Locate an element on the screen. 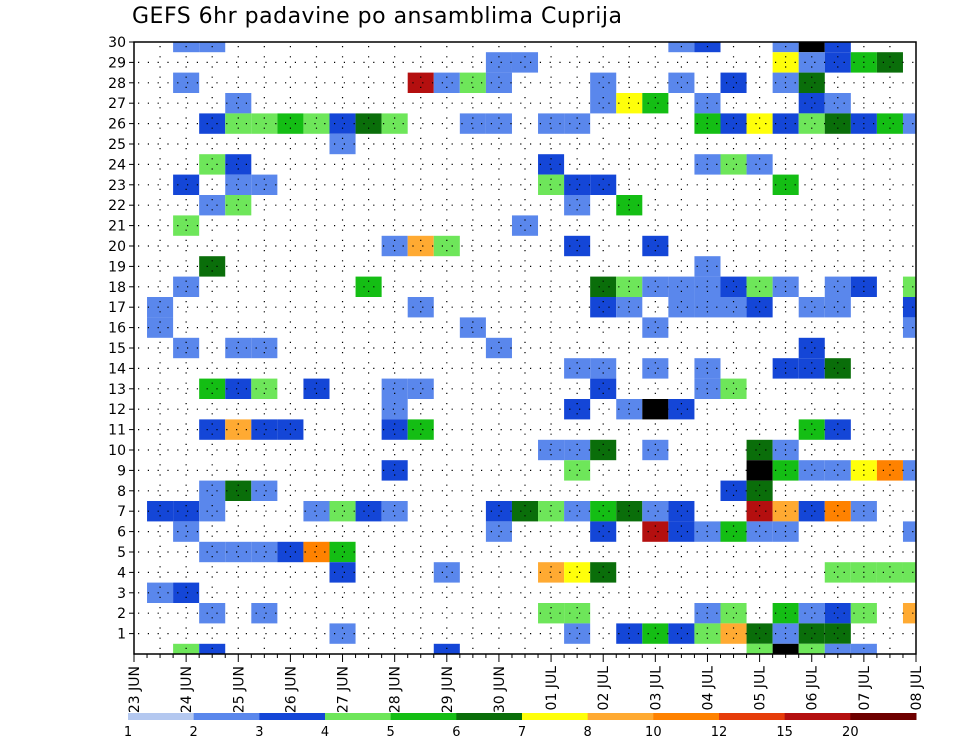 The image size is (960, 742). y-tick-label: 20 is located at coordinates (117, 247).